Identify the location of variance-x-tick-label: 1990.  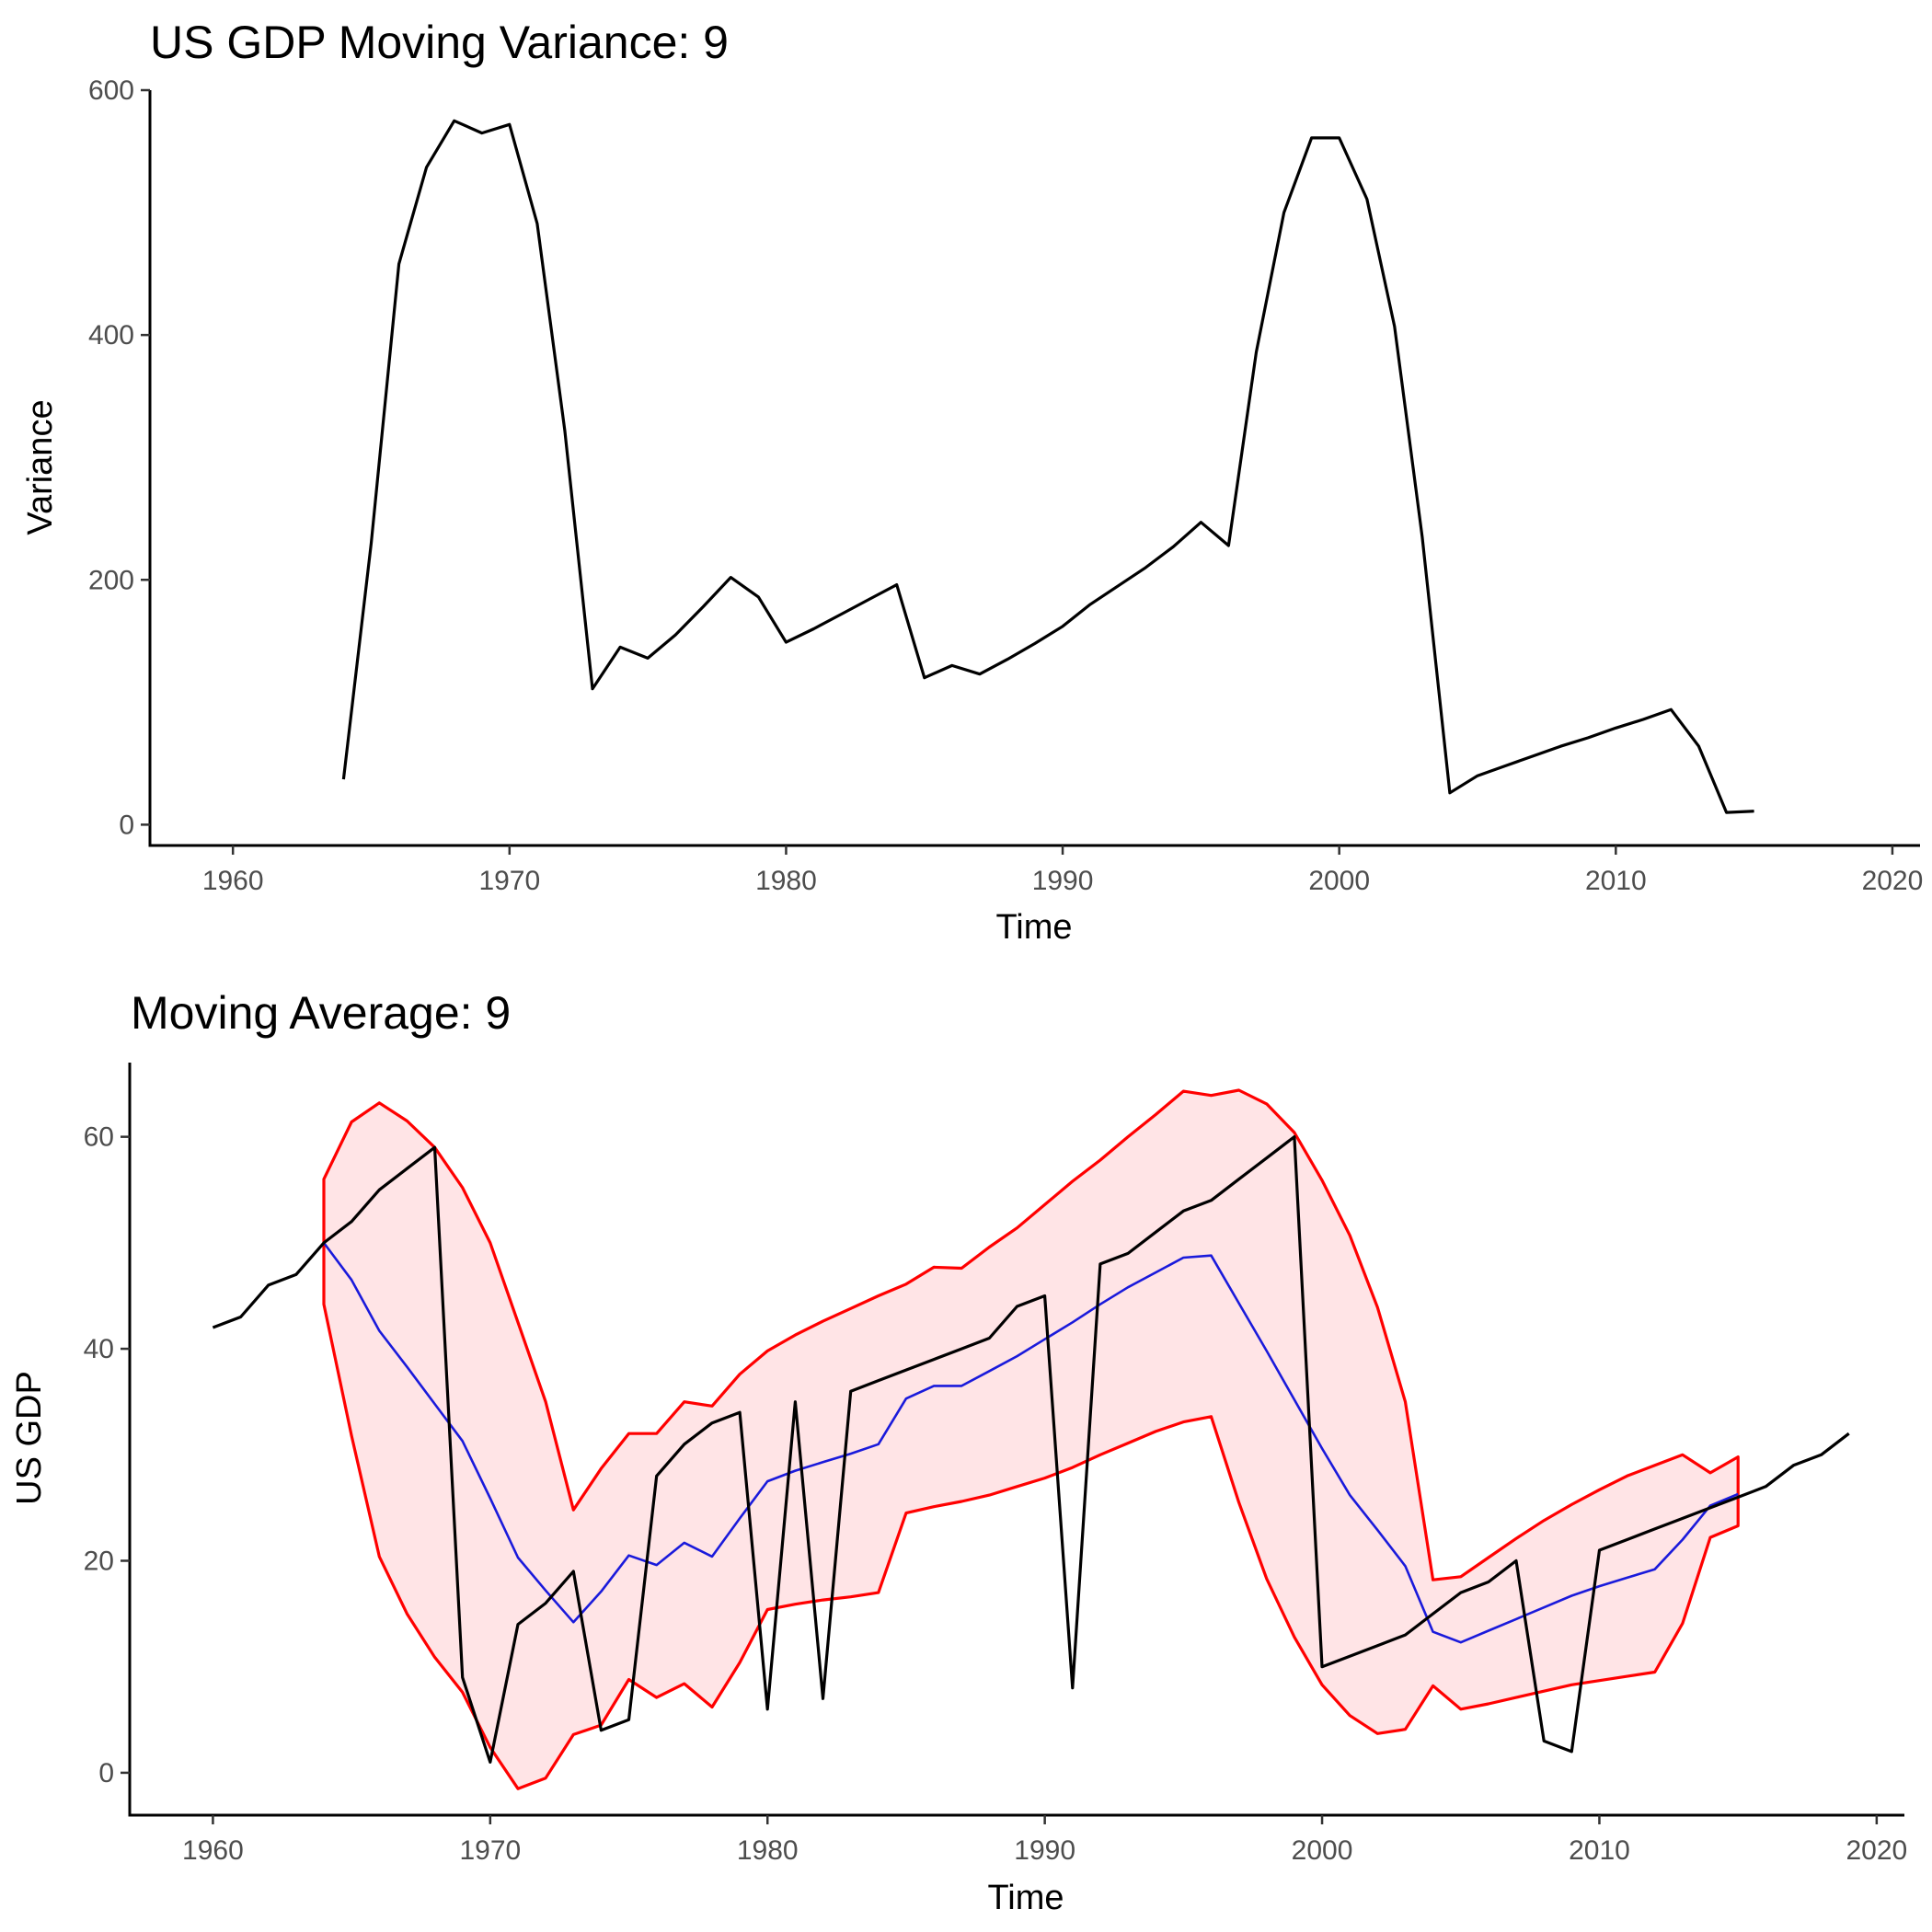
(1063, 881).